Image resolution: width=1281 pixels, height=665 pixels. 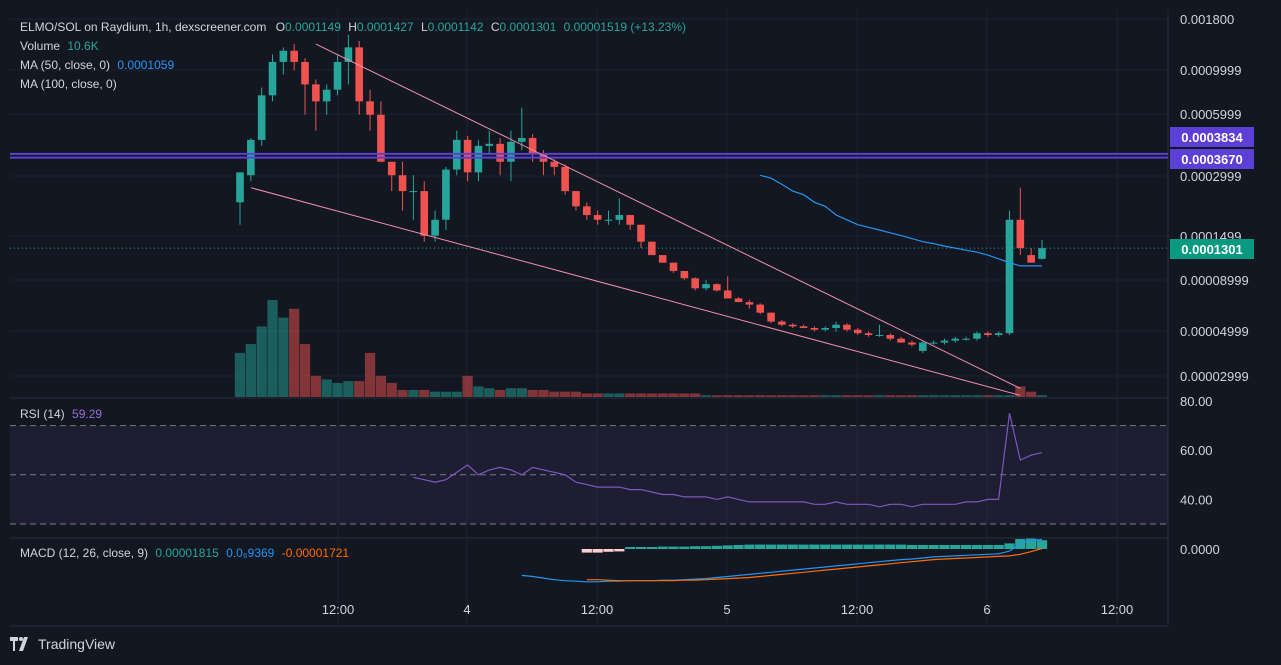 What do you see at coordinates (62, 644) in the screenshot?
I see `tradingview-logo: TradingView` at bounding box center [62, 644].